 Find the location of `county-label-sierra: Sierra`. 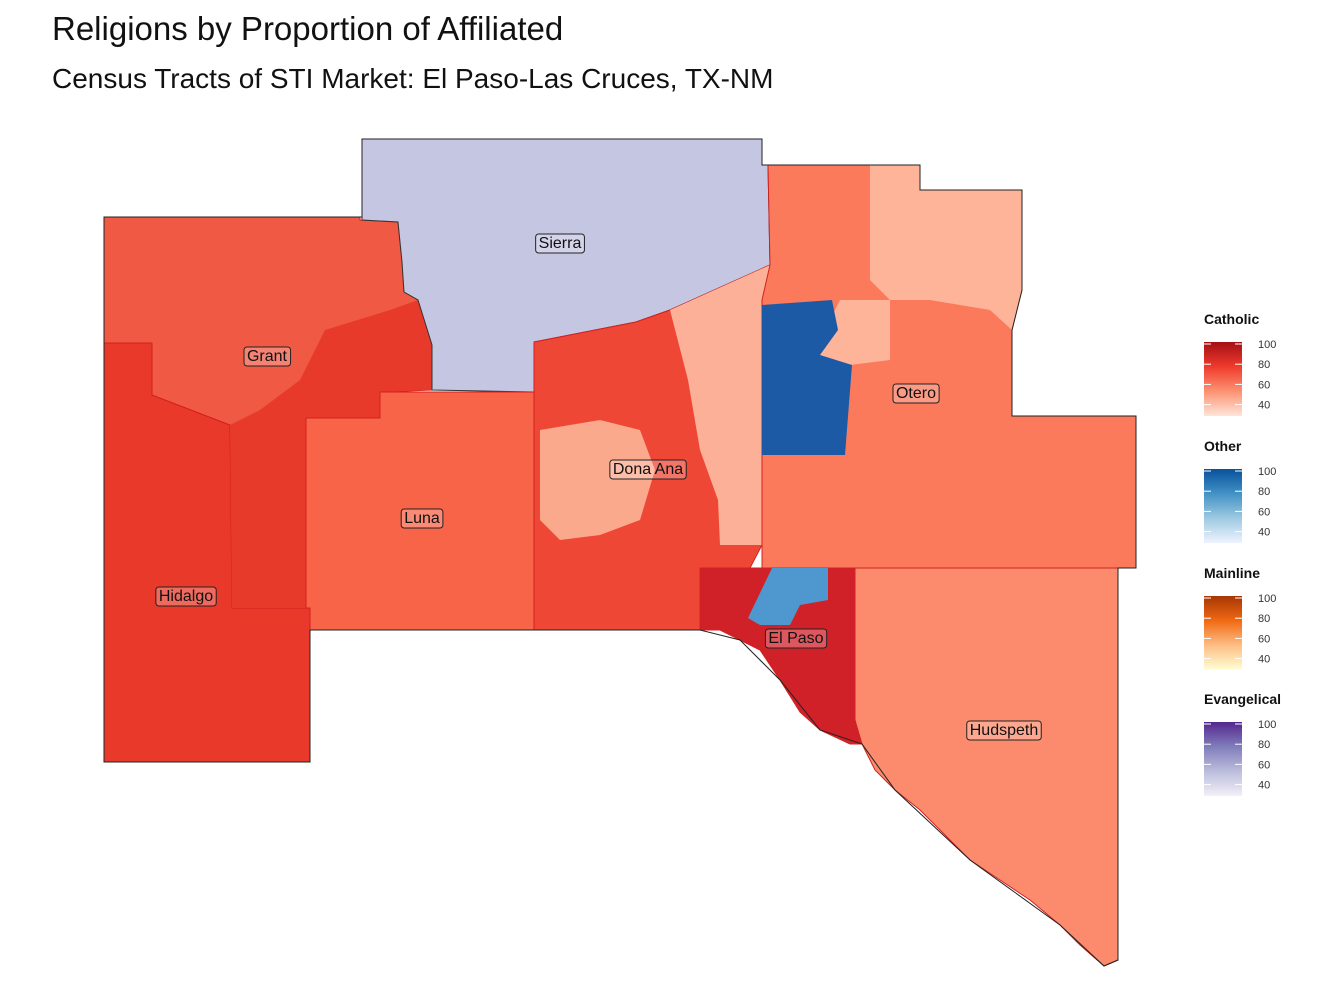

county-label-sierra: Sierra is located at coordinates (560, 243).